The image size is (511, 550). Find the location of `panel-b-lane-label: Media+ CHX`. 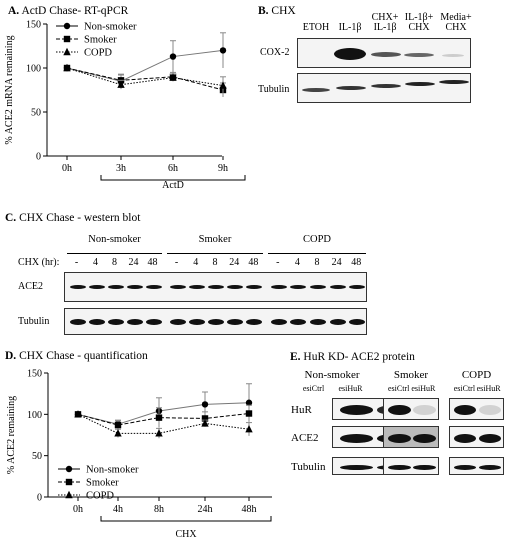

panel-b-lane-label: Media+ CHX is located at coordinates (456, 22).